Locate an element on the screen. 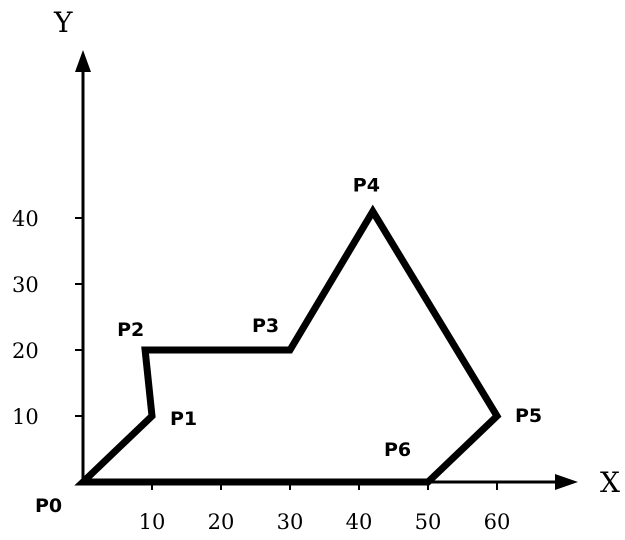 This screenshot has height=540, width=625. x-tick-label: 50 is located at coordinates (428, 522).